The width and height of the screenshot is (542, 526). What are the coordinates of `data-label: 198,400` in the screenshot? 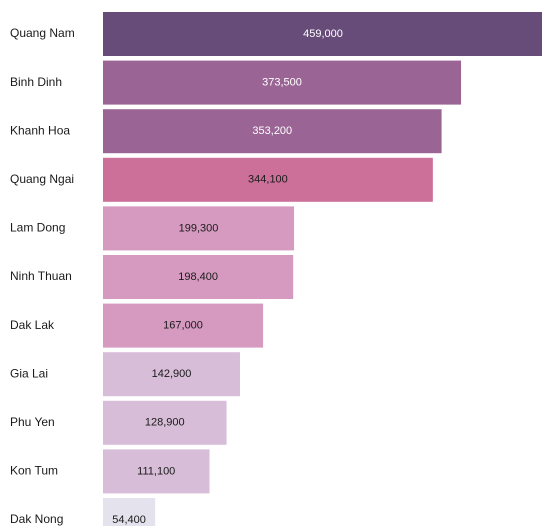 It's located at (198, 277).